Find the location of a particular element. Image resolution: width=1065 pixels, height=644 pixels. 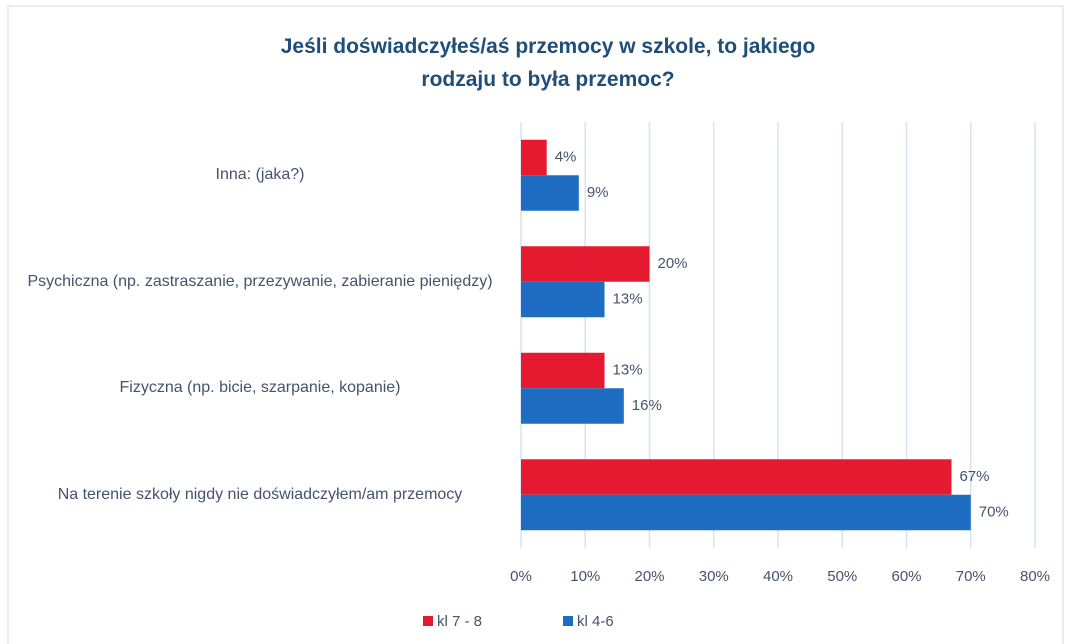

category-label: Fizyczna (np. bicie, szarpanie, kopanie) is located at coordinates (260, 388).